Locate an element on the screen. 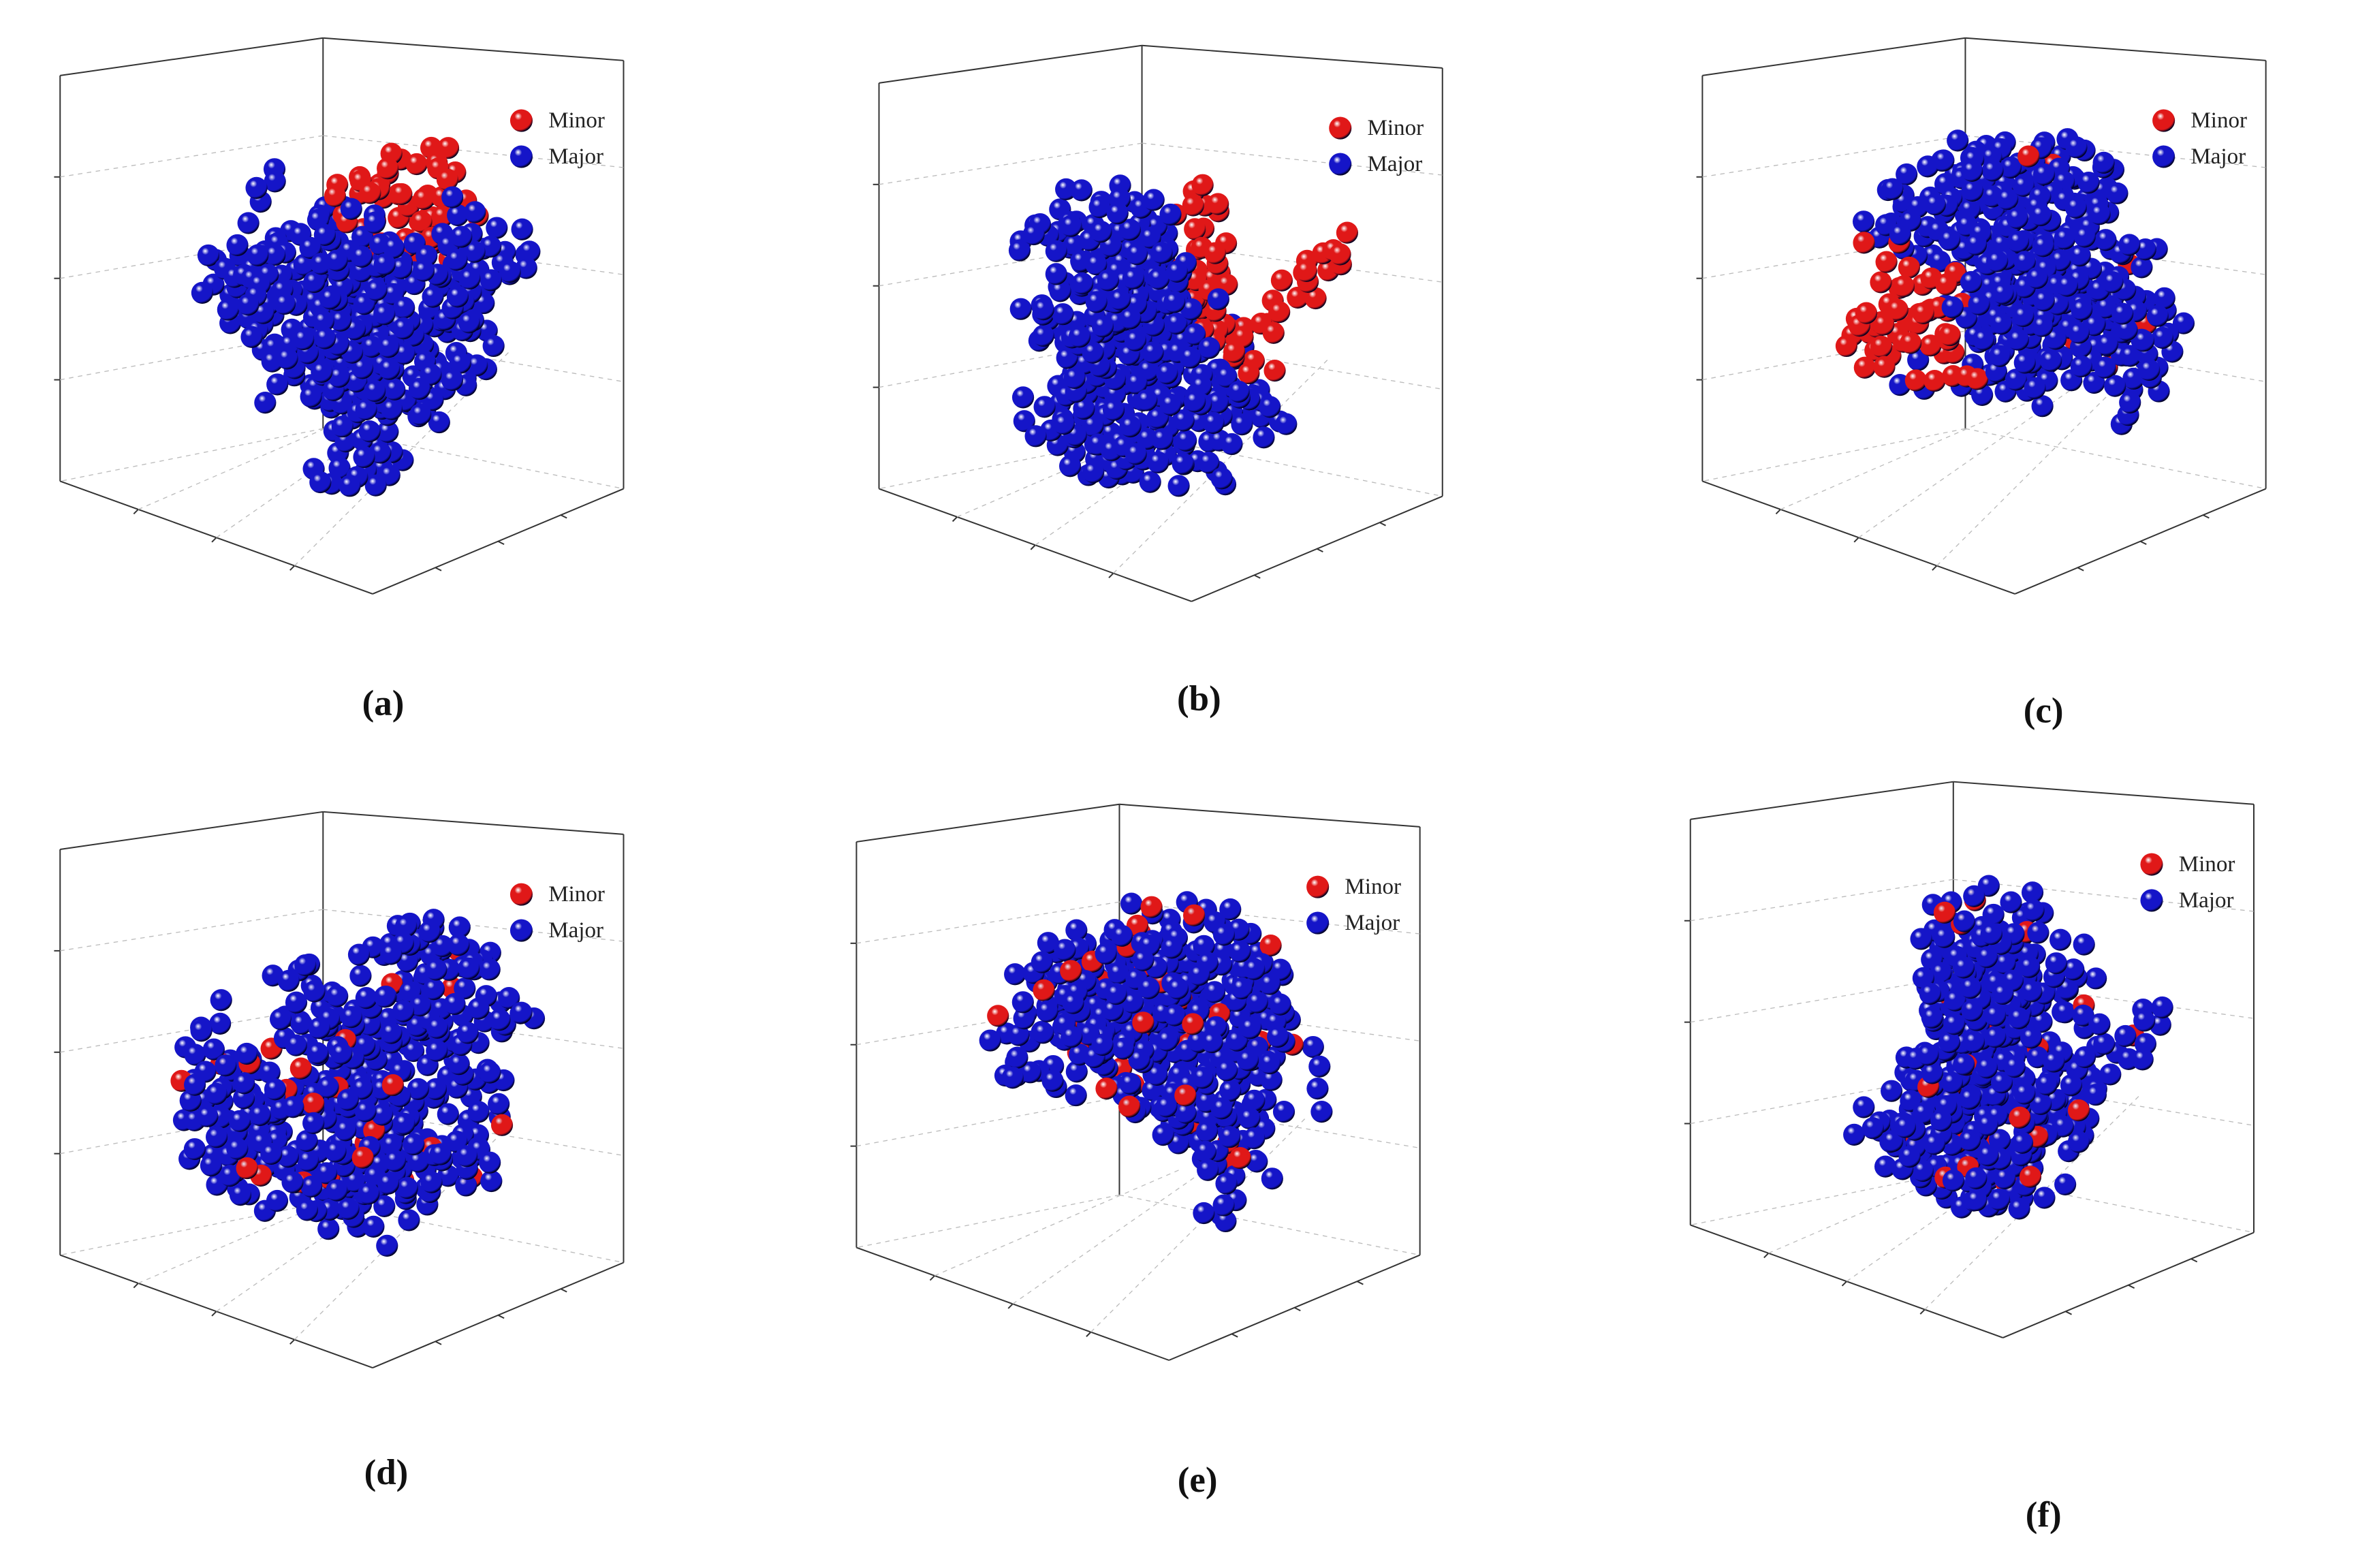 The height and width of the screenshot is (1568, 2356). panel-caption: (f) is located at coordinates (2044, 1515).